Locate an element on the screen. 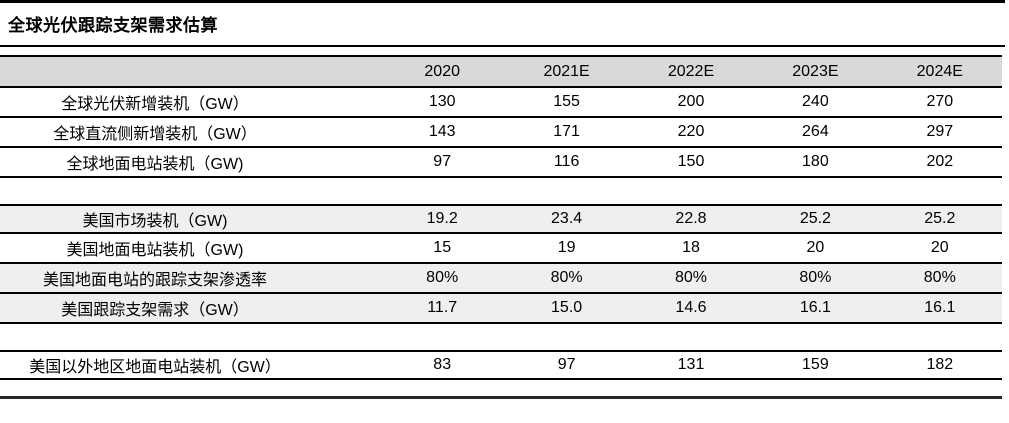 Image resolution: width=1009 pixels, height=423 pixels. title-block: 全球光伏跟踪支架需求估算 is located at coordinates (502, 23).